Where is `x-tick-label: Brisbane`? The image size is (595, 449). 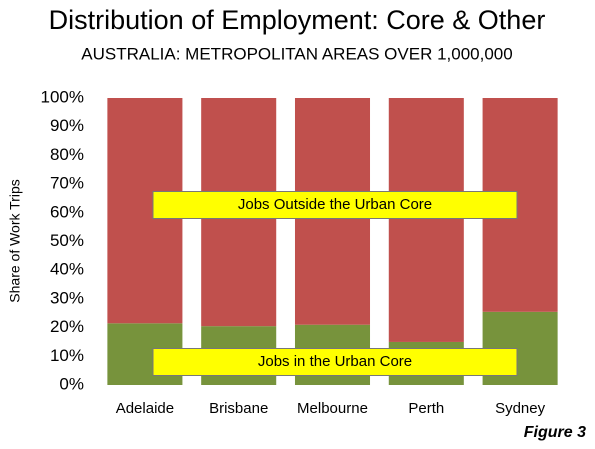
x-tick-label: Brisbane is located at coordinates (238, 408).